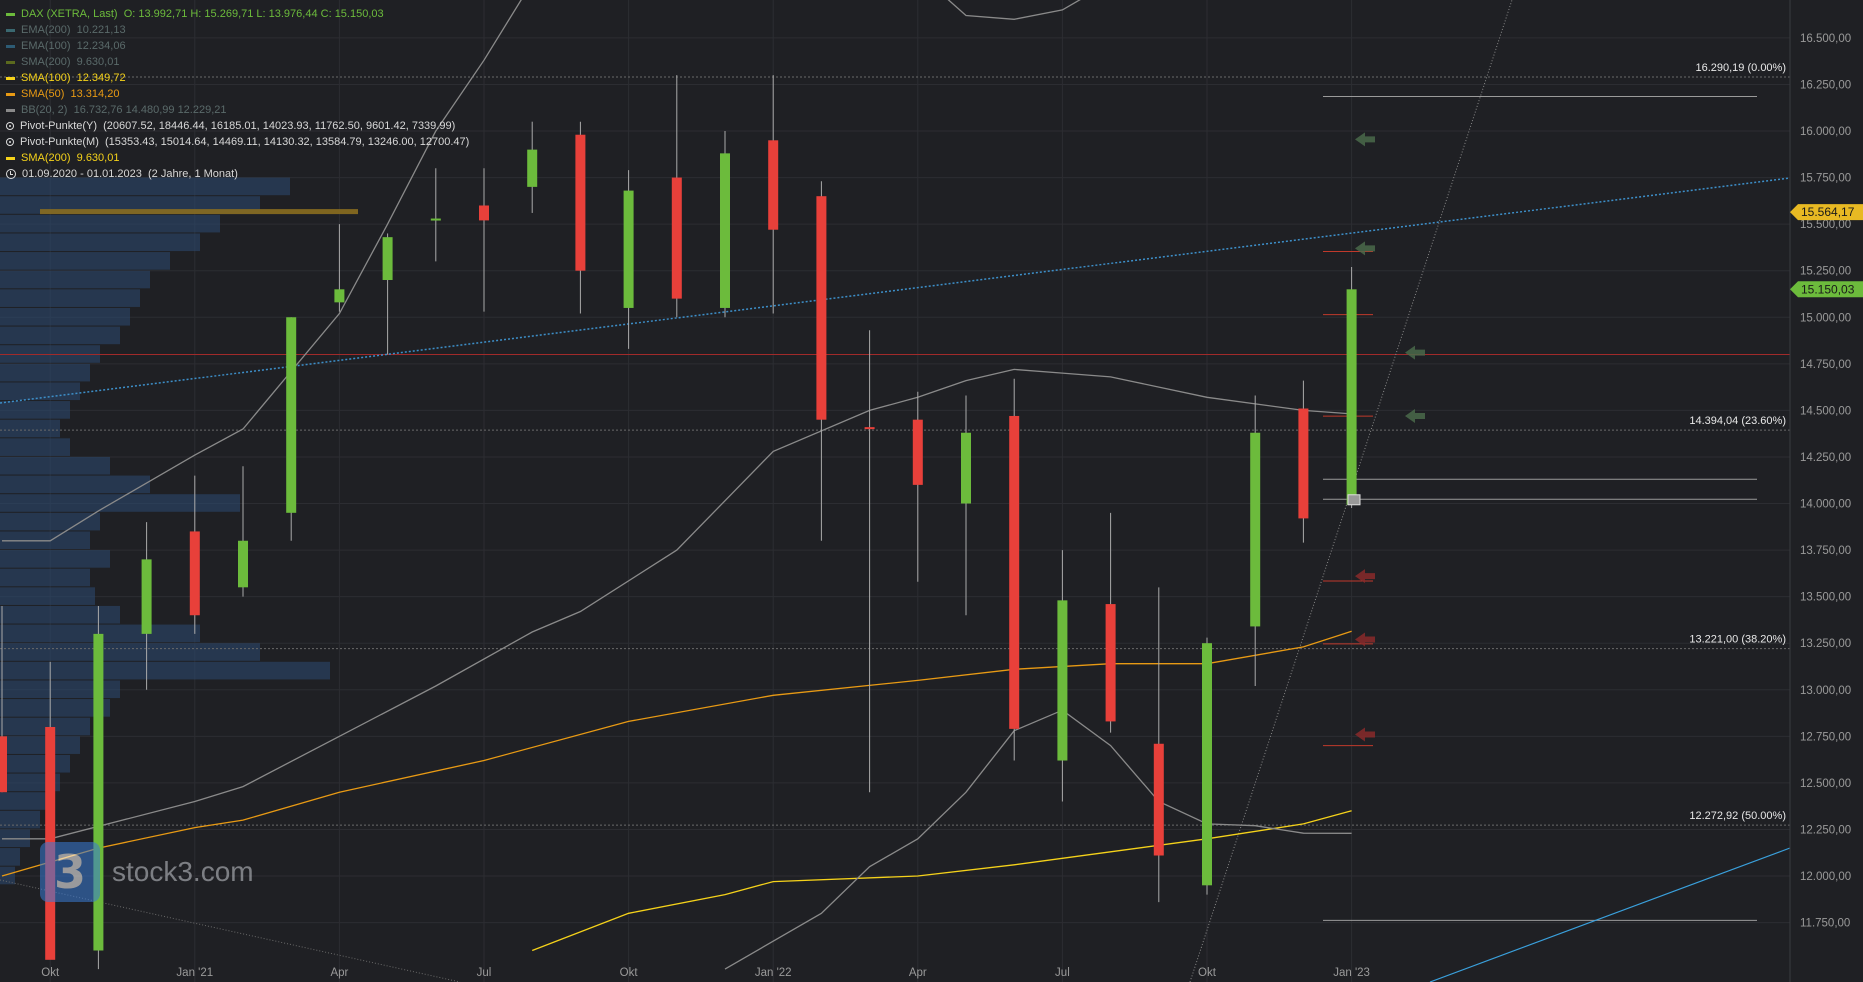  I want to click on legend-value: 13.314,20, so click(92, 94).